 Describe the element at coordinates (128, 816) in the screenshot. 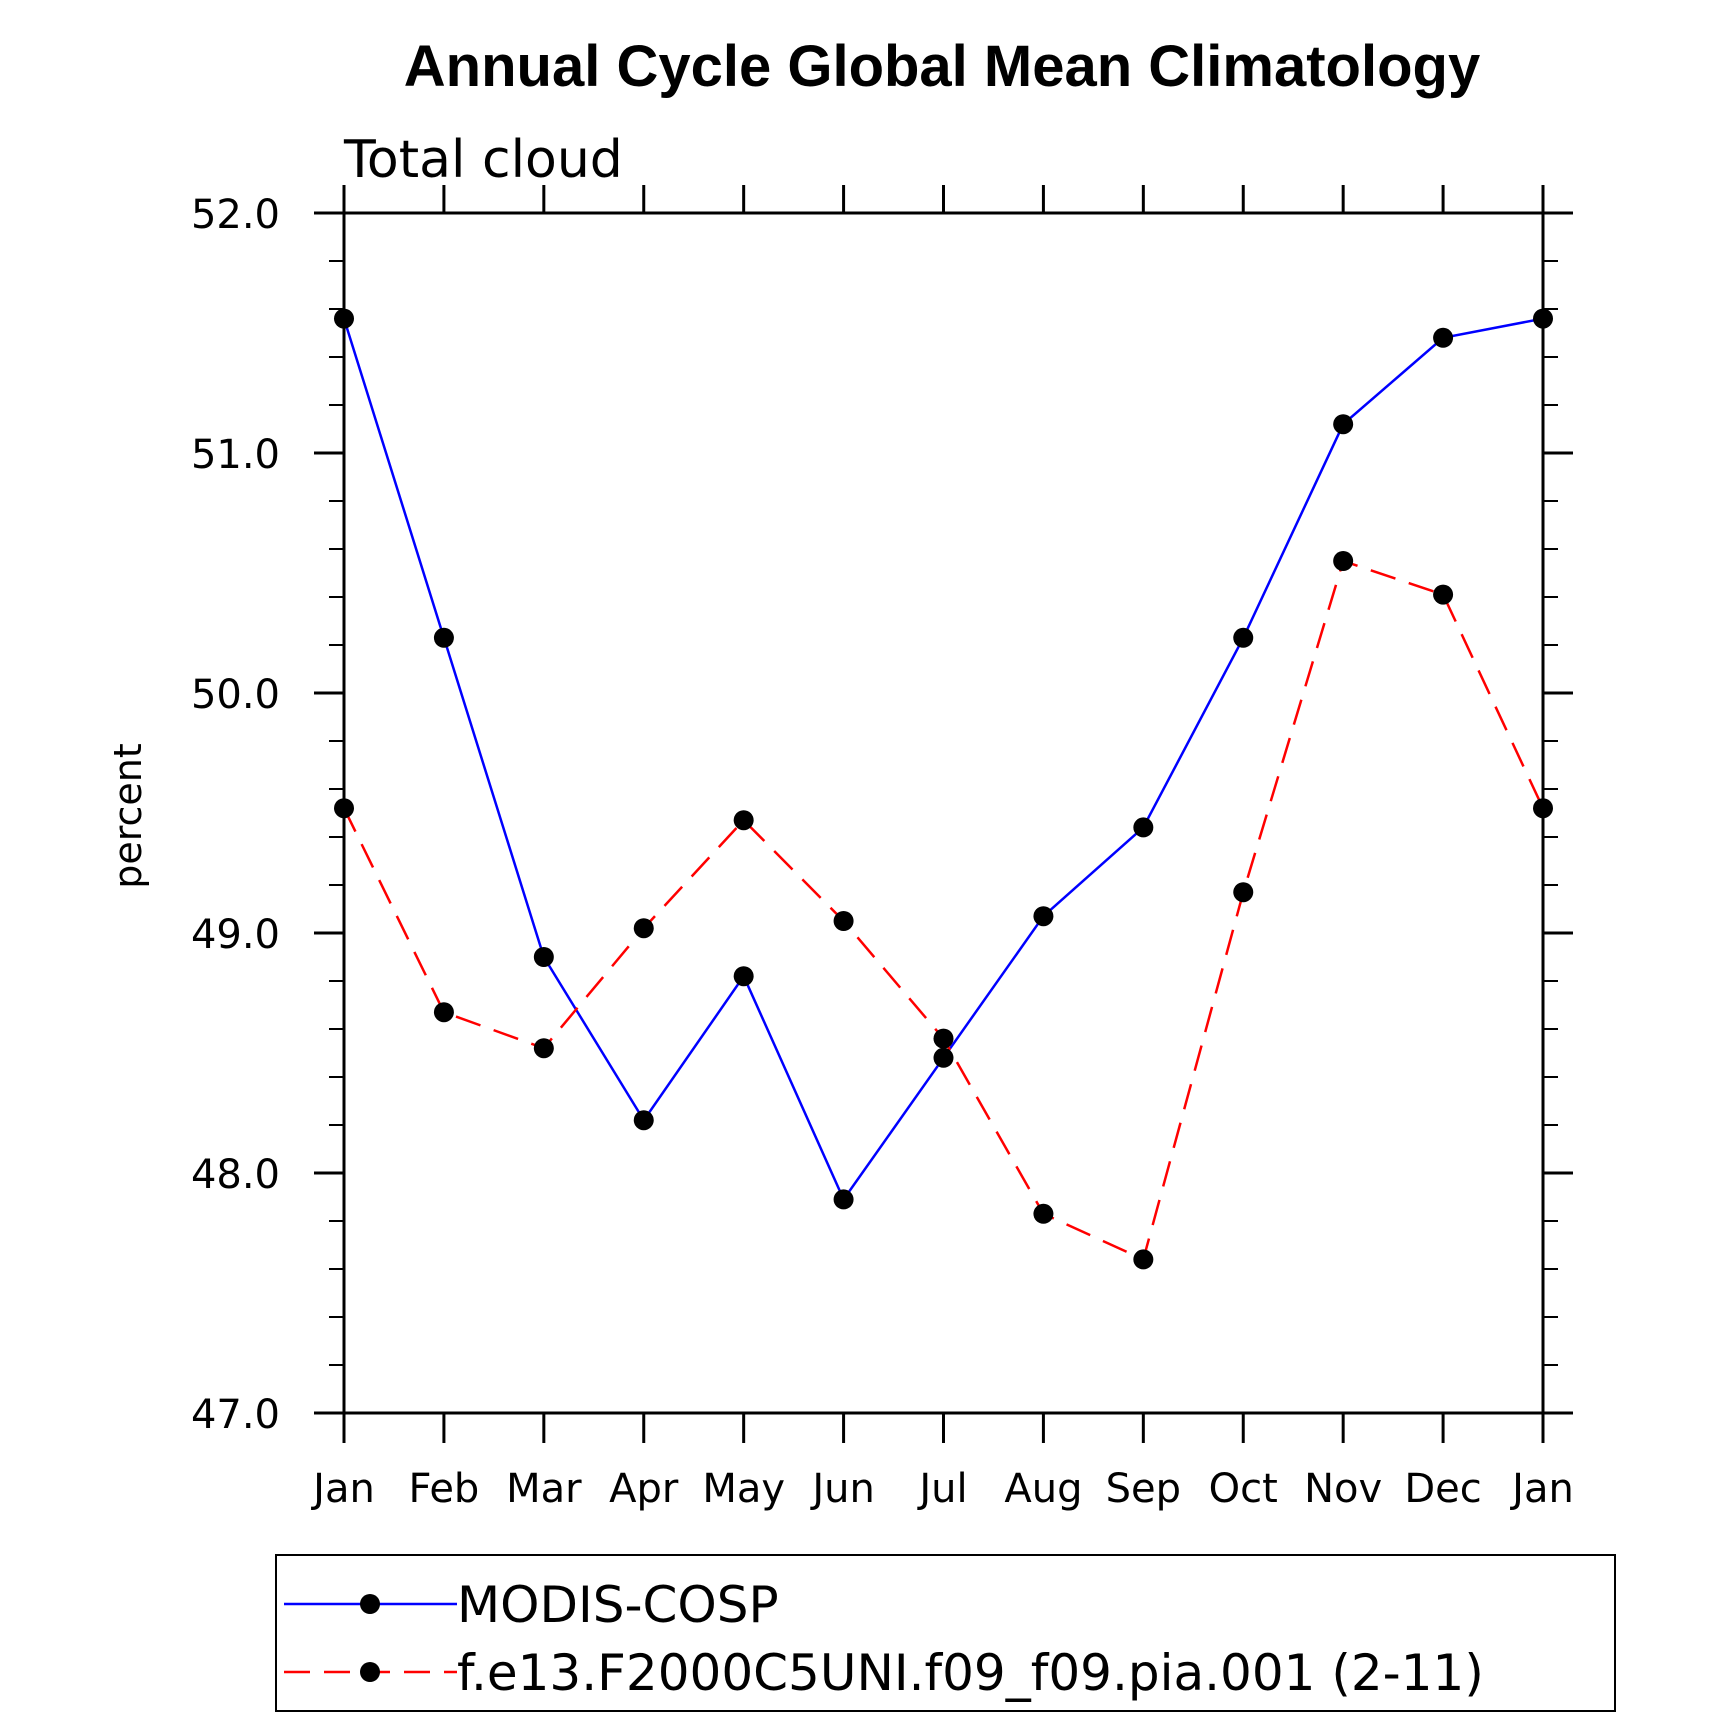

I see `y-axis-label: percent` at that location.